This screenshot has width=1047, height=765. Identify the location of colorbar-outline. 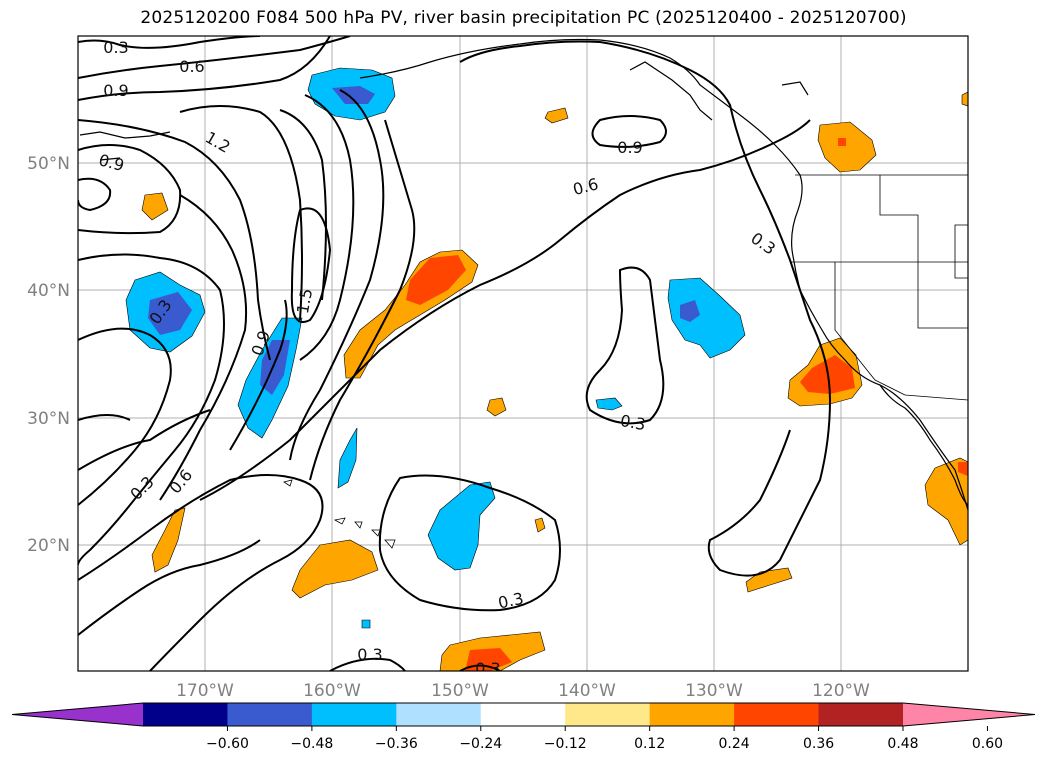
(523, 714).